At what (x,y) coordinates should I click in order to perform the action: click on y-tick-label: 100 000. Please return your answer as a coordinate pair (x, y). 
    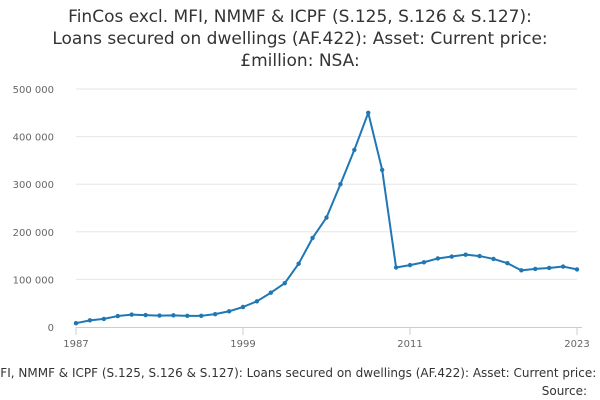
    Looking at the image, I should click on (33, 280).